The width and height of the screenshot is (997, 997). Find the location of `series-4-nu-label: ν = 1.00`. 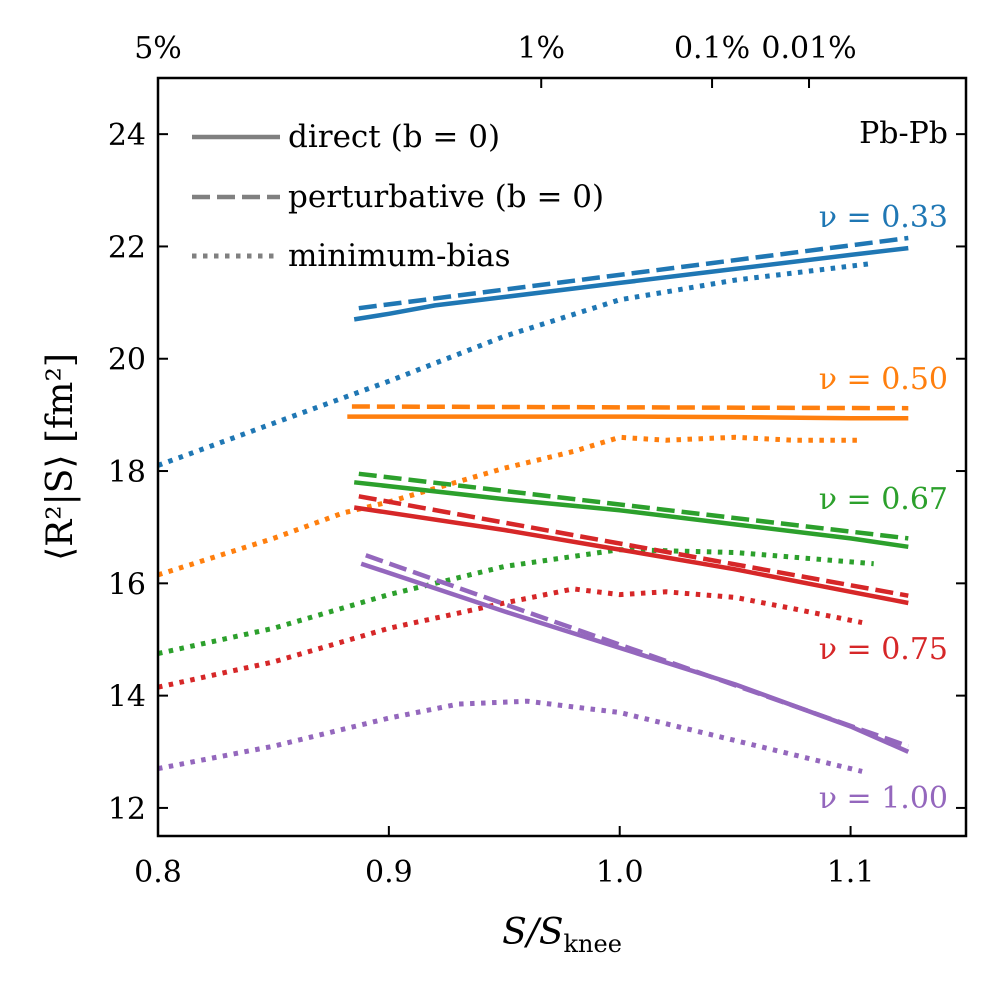

series-4-nu-label: ν = 1.00 is located at coordinates (883, 798).